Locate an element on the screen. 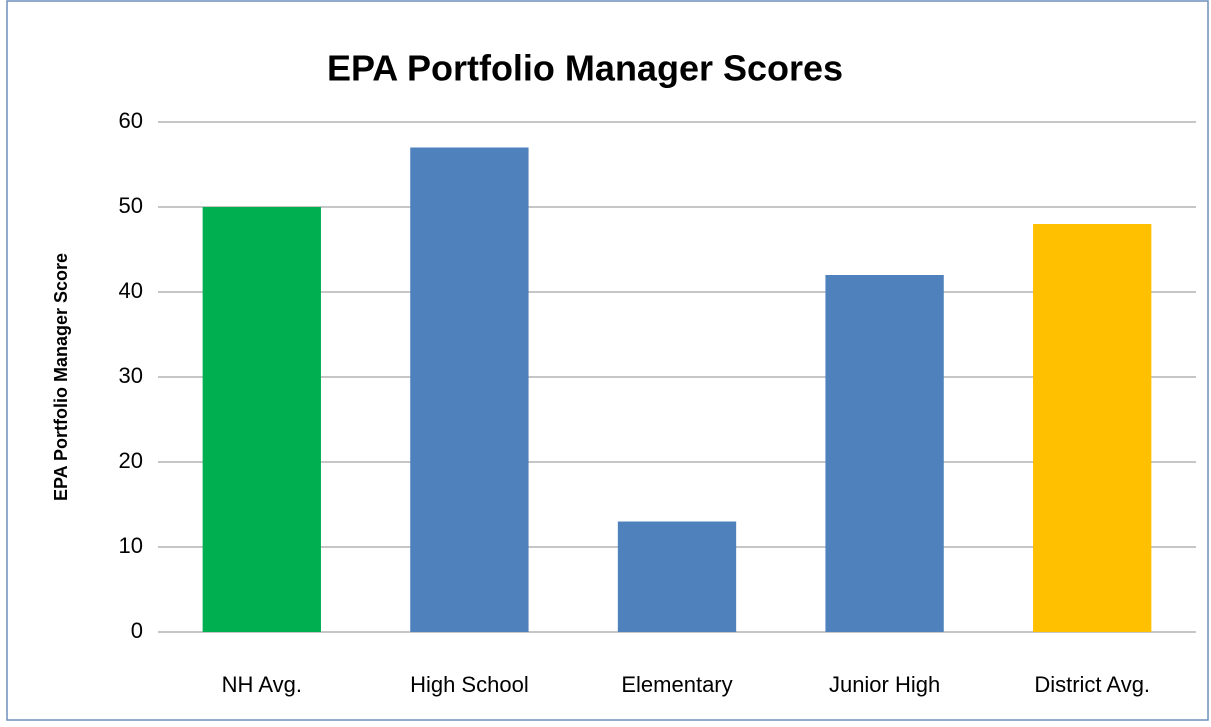 This screenshot has width=1211, height=727. y-tick-label: 40 is located at coordinates (131, 290).